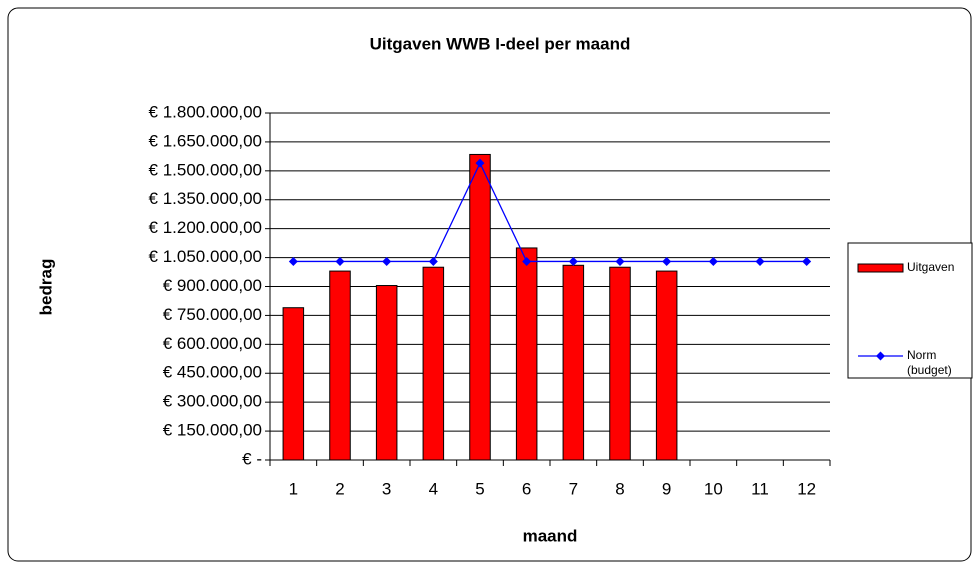 The width and height of the screenshot is (980, 570). I want to click on chart-title: Uitgaven WWB I-deel per maand, so click(500, 43).